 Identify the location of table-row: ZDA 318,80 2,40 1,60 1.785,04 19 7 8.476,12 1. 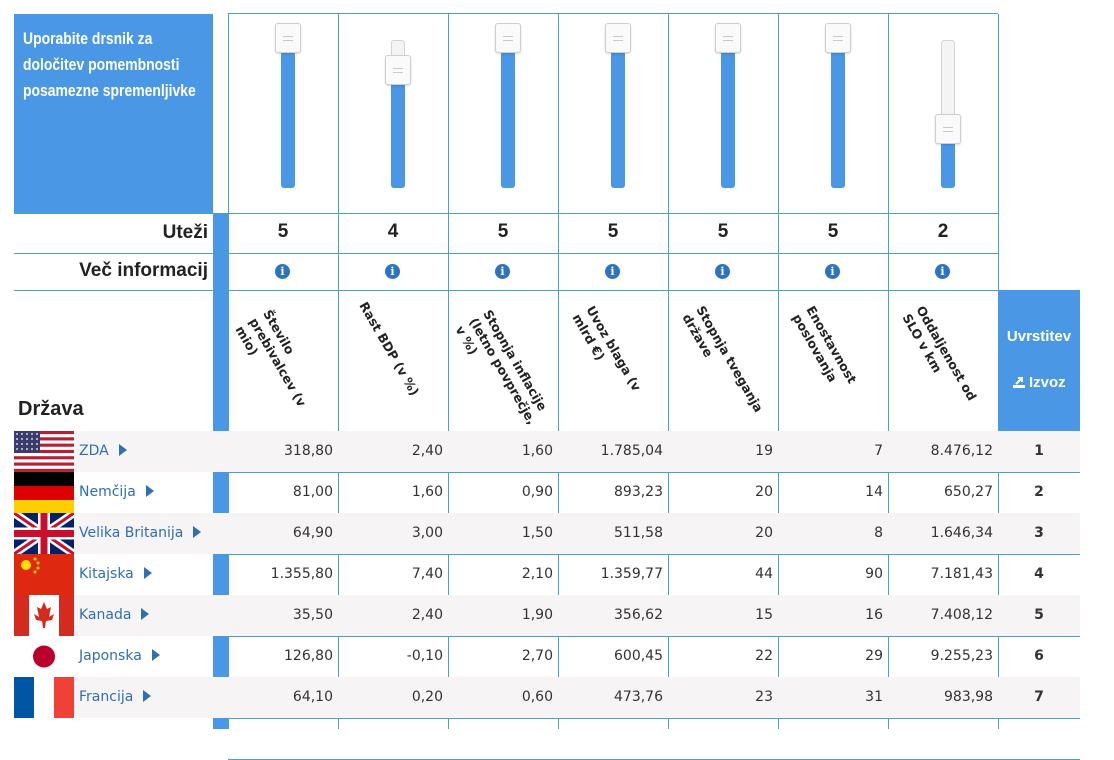
(547, 451).